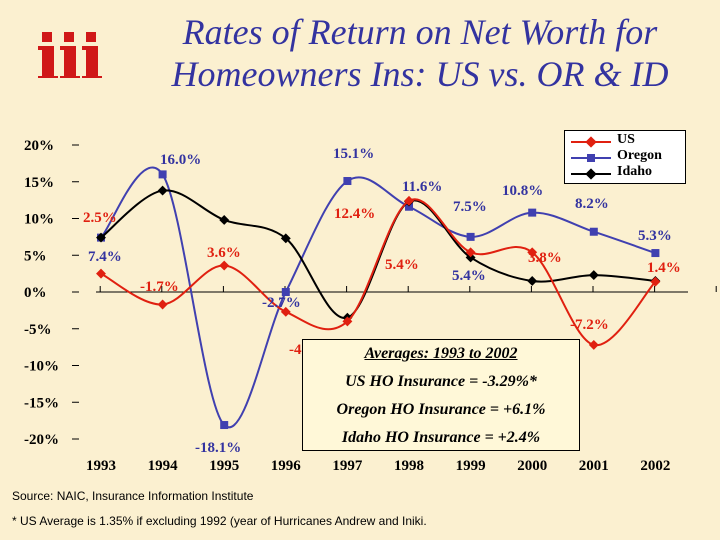 This screenshot has width=720, height=540. I want to click on y-tick-label: -15%, so click(41, 403).